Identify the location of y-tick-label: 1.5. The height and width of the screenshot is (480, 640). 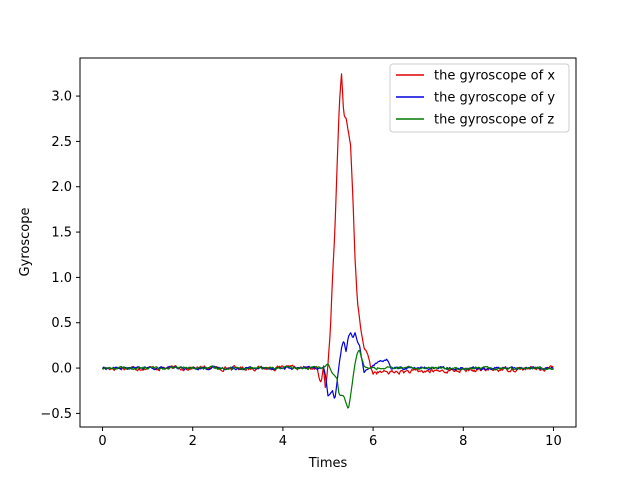
(61, 233).